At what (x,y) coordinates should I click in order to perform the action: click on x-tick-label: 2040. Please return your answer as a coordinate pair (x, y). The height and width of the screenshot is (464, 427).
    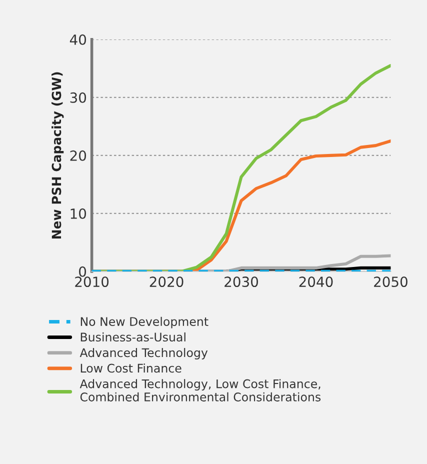
    Looking at the image, I should click on (316, 282).